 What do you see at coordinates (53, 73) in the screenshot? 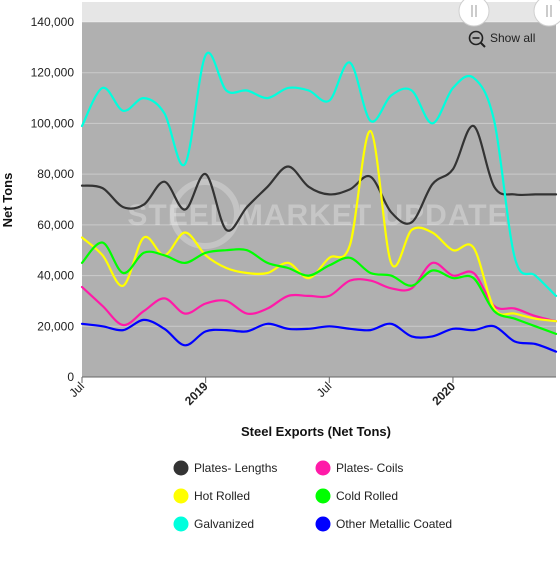
I see `y-tick-label: 120,000` at bounding box center [53, 73].